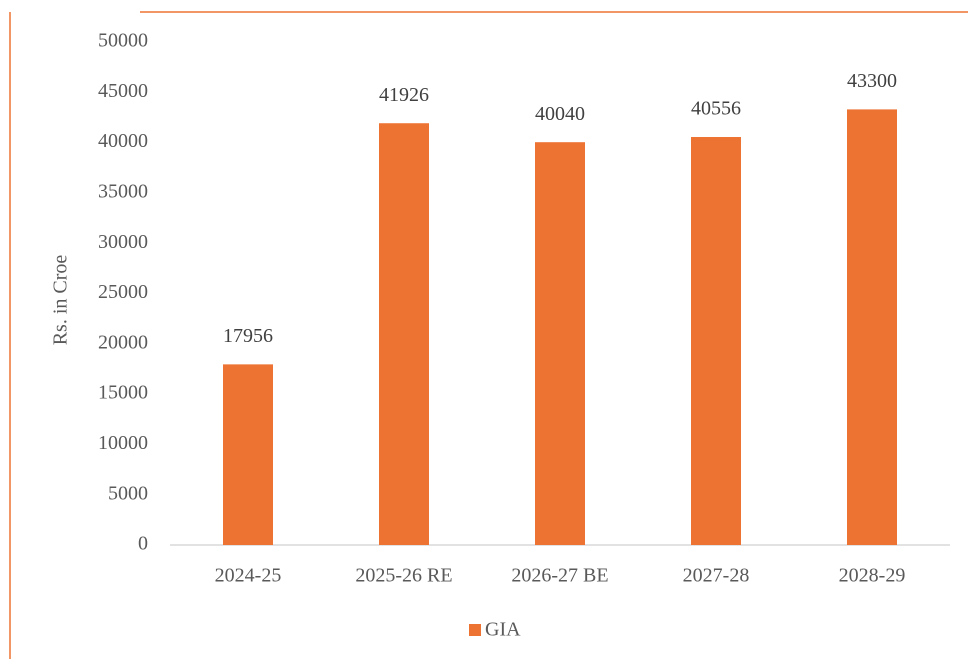 The height and width of the screenshot is (664, 968). Describe the element at coordinates (123, 443) in the screenshot. I see `y-tick-label: 10000` at that location.